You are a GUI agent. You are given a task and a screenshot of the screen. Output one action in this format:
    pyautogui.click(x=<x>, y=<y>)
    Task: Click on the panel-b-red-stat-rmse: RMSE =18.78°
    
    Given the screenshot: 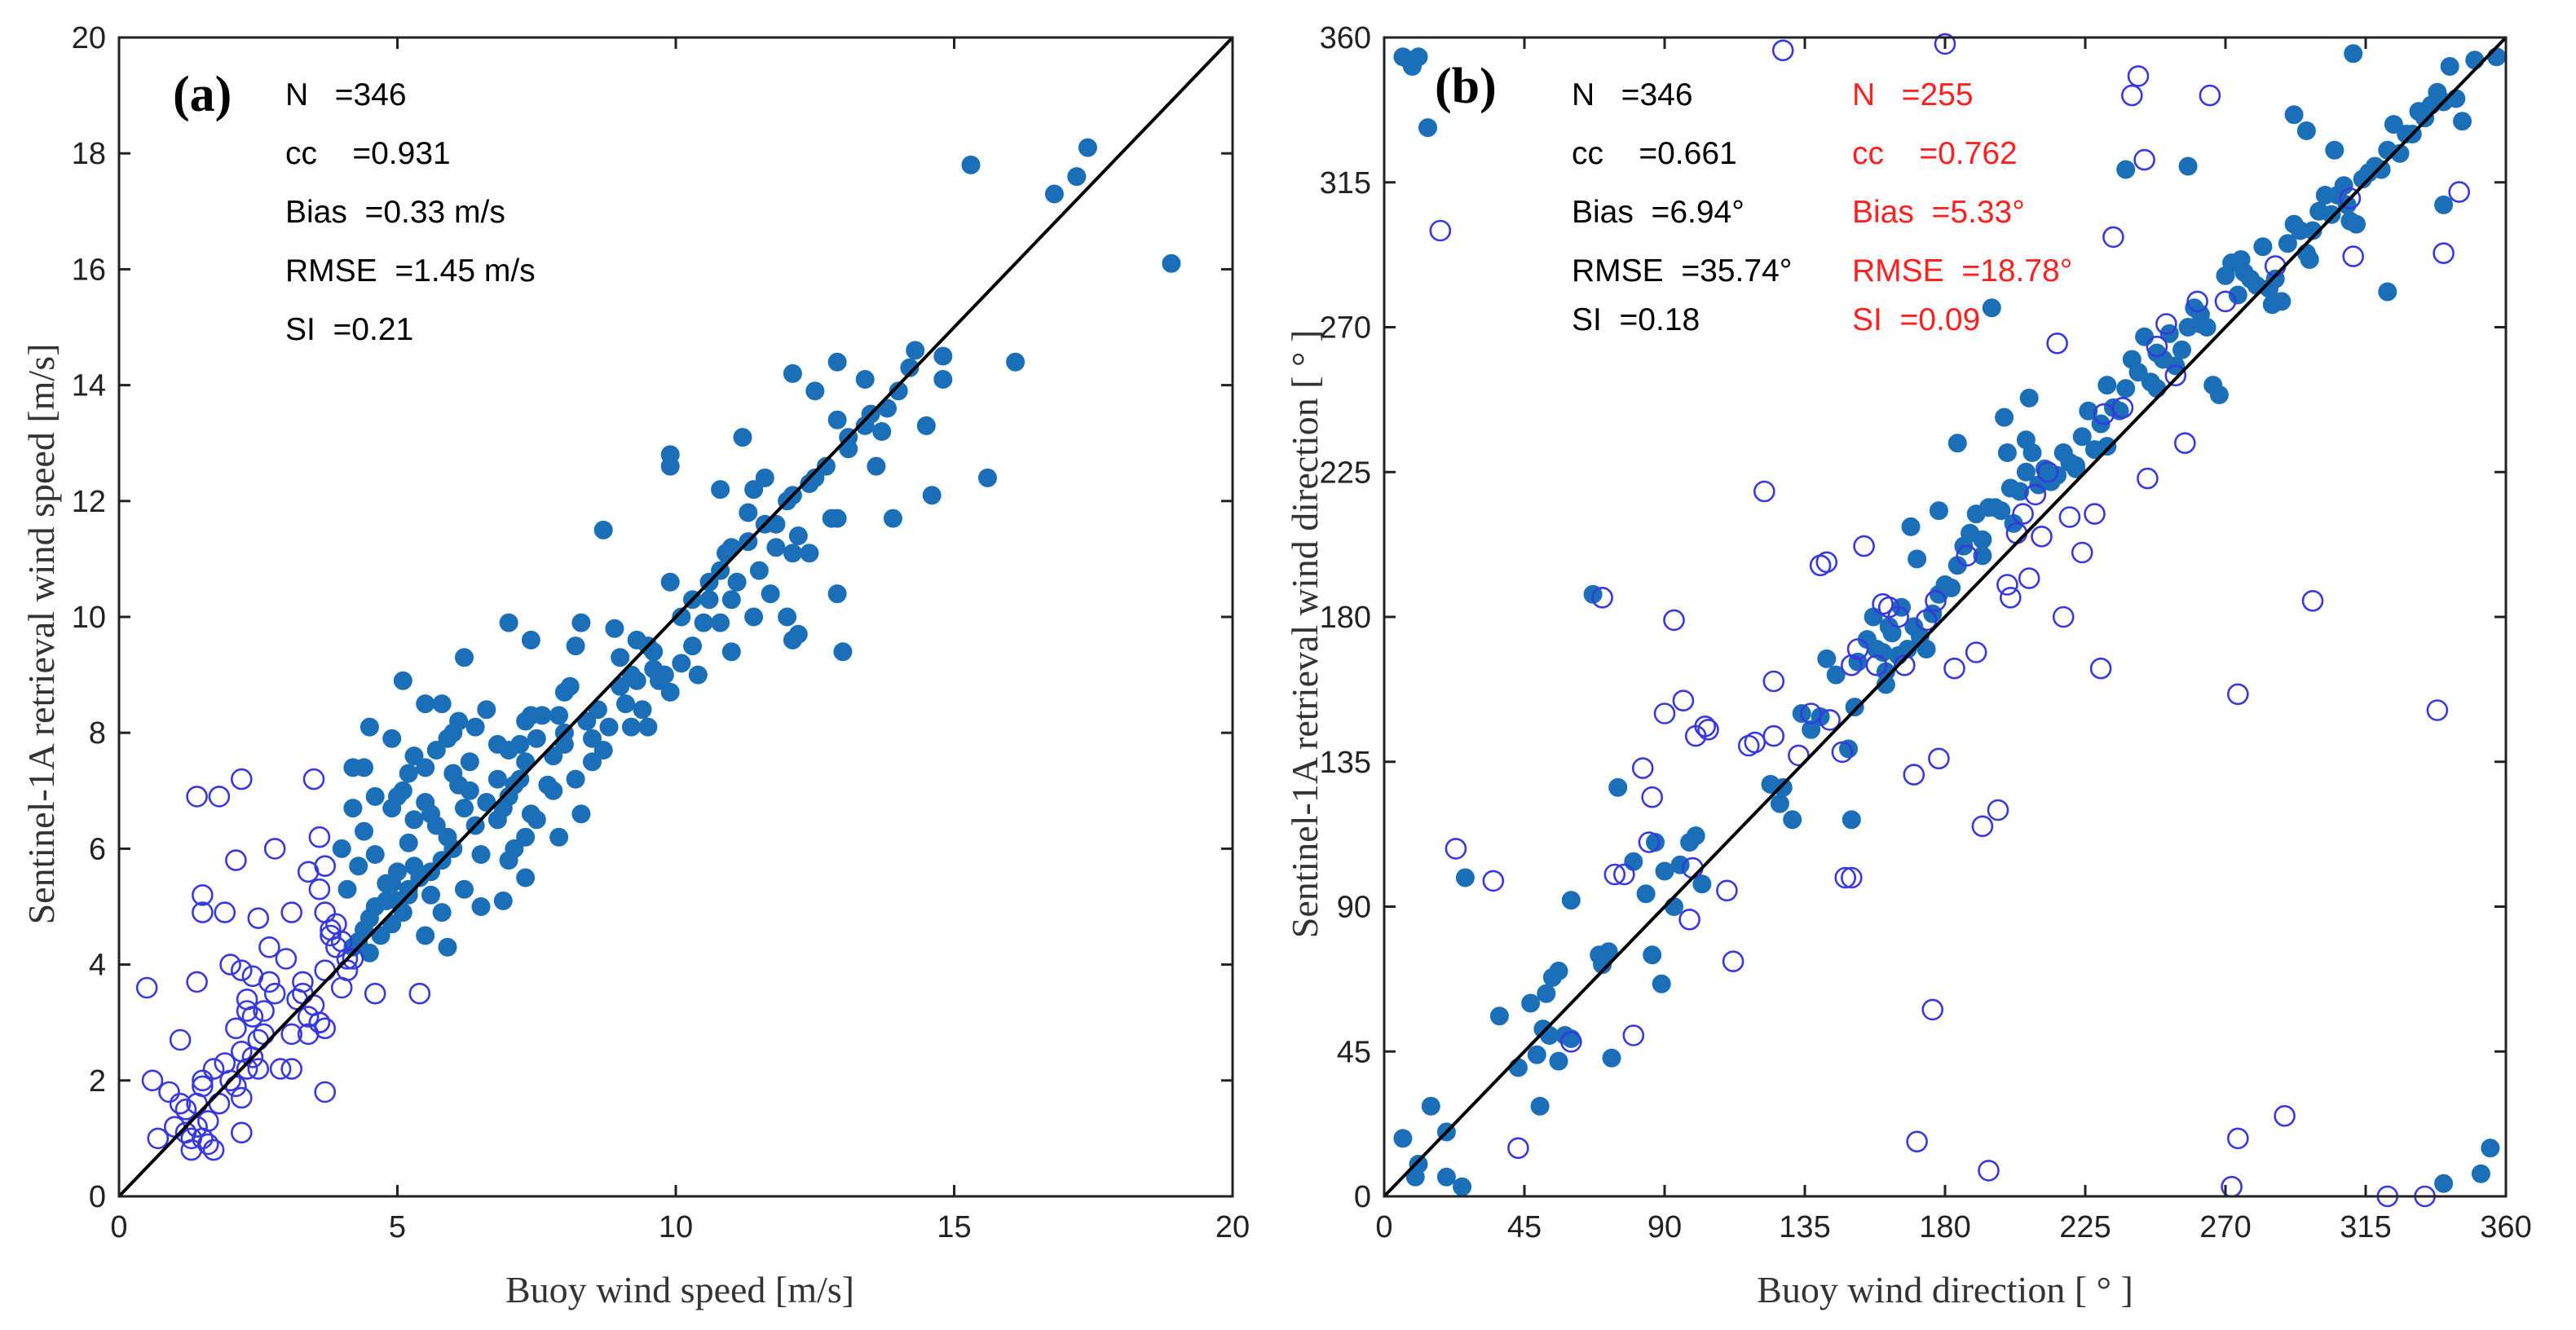 What is the action you would take?
    pyautogui.click(x=1962, y=270)
    